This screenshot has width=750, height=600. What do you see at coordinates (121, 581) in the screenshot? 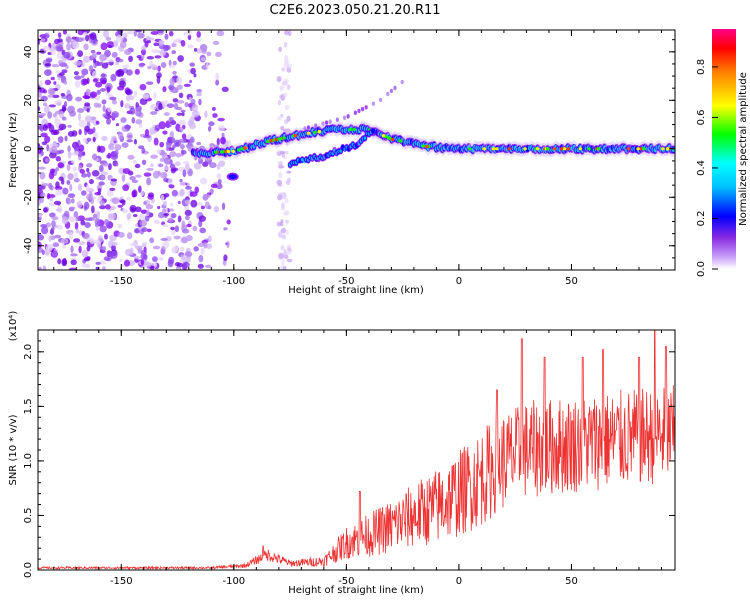
I see `snr-x-tick-label: -150` at bounding box center [121, 581].